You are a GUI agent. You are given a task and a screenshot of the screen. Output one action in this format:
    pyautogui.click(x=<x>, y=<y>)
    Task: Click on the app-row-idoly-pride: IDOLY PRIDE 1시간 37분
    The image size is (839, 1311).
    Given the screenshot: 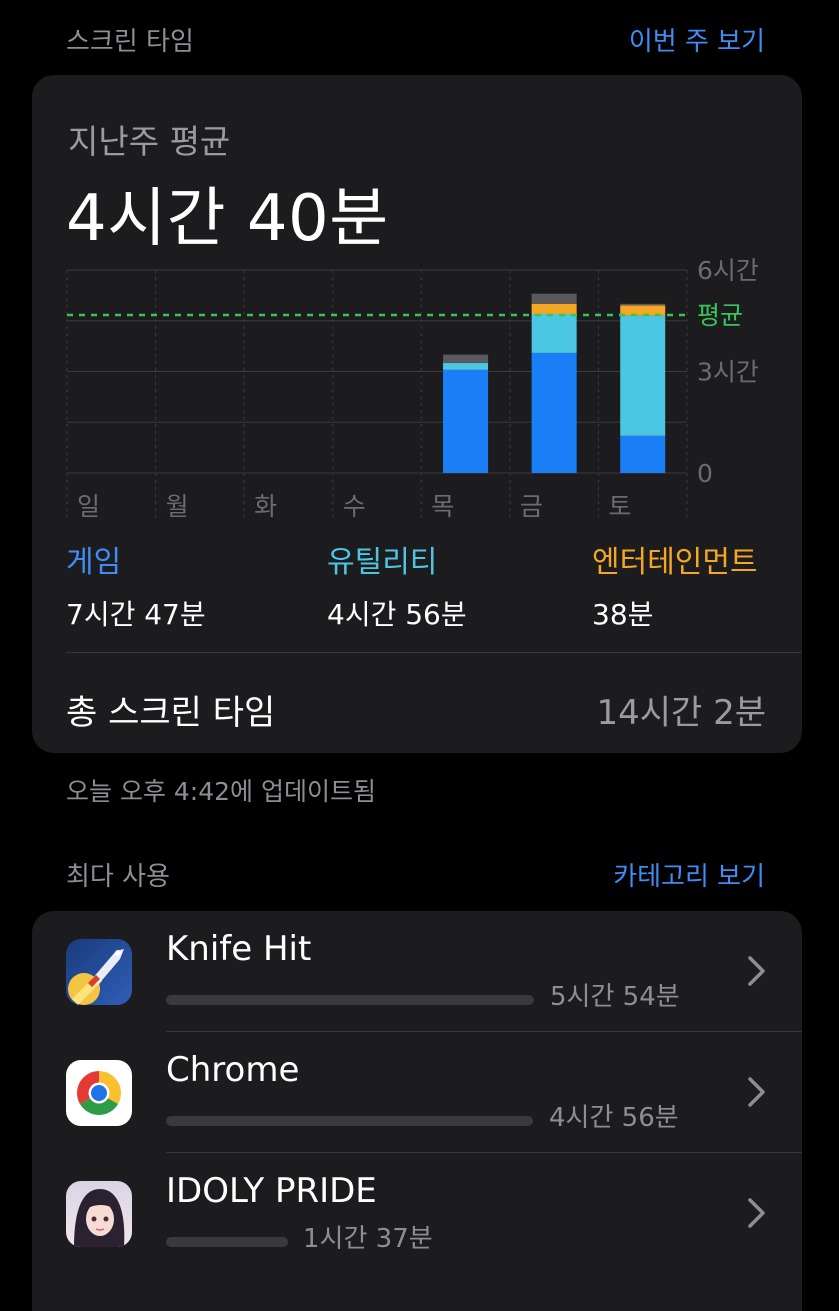 What is the action you would take?
    pyautogui.click(x=417, y=1213)
    